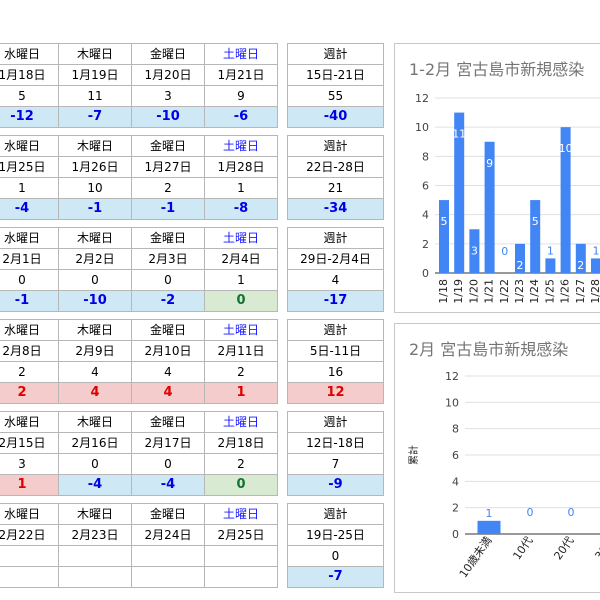 The image size is (600, 600). What do you see at coordinates (473, 291) in the screenshot?
I see `x-tick-label: 1/20` at bounding box center [473, 291].